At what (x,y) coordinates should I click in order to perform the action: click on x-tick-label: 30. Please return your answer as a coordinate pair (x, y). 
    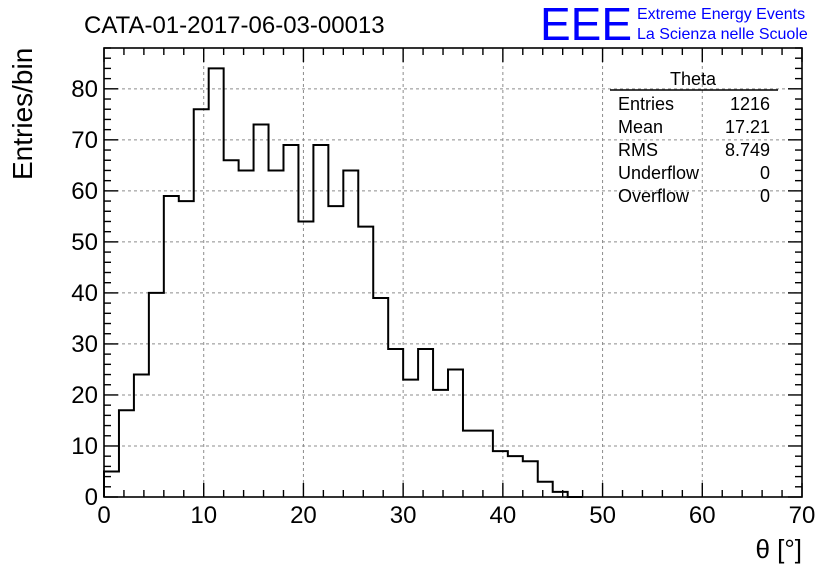
    Looking at the image, I should click on (403, 515).